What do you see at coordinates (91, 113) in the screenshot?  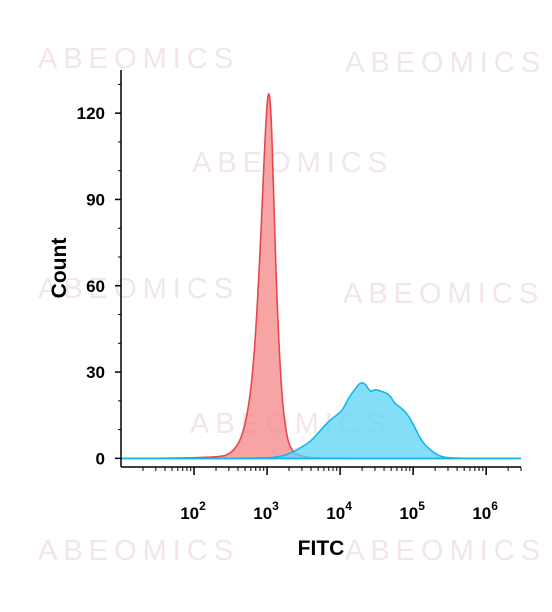 I see `y-tick-label: 120` at bounding box center [91, 113].